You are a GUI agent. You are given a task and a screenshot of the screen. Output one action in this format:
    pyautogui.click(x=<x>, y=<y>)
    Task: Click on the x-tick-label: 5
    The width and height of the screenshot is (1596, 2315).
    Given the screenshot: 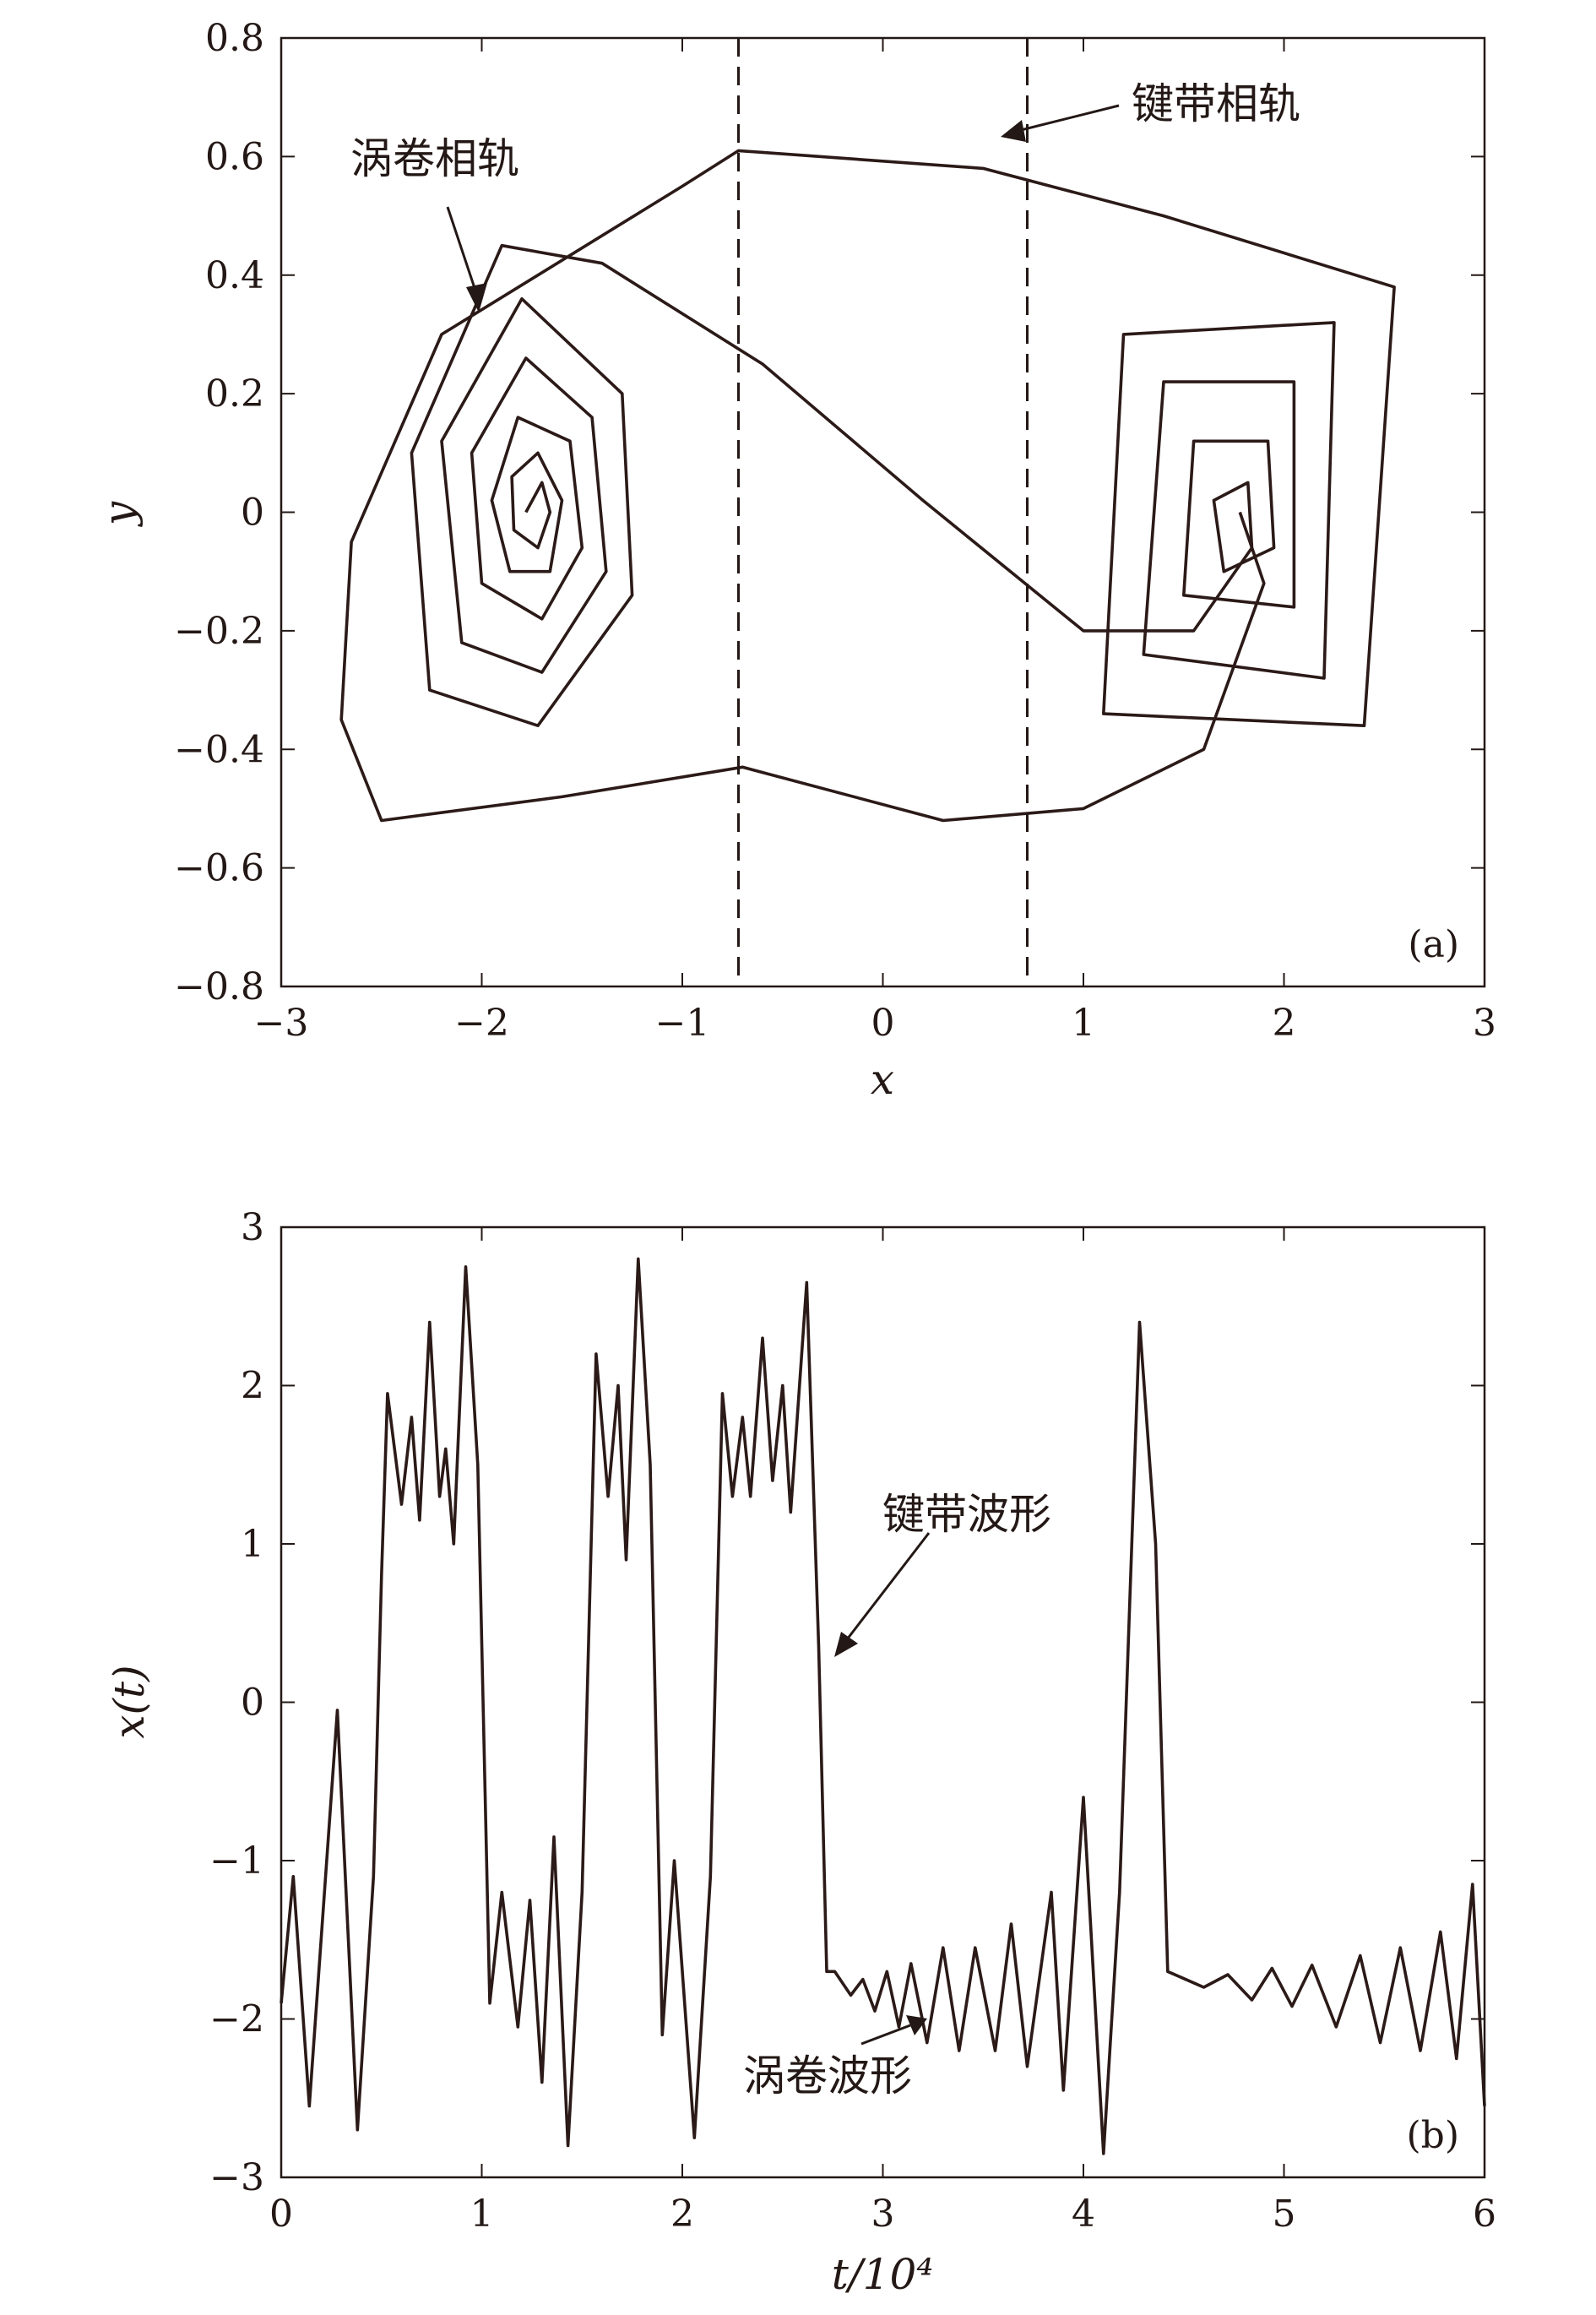 What is the action you would take?
    pyautogui.click(x=1284, y=2214)
    